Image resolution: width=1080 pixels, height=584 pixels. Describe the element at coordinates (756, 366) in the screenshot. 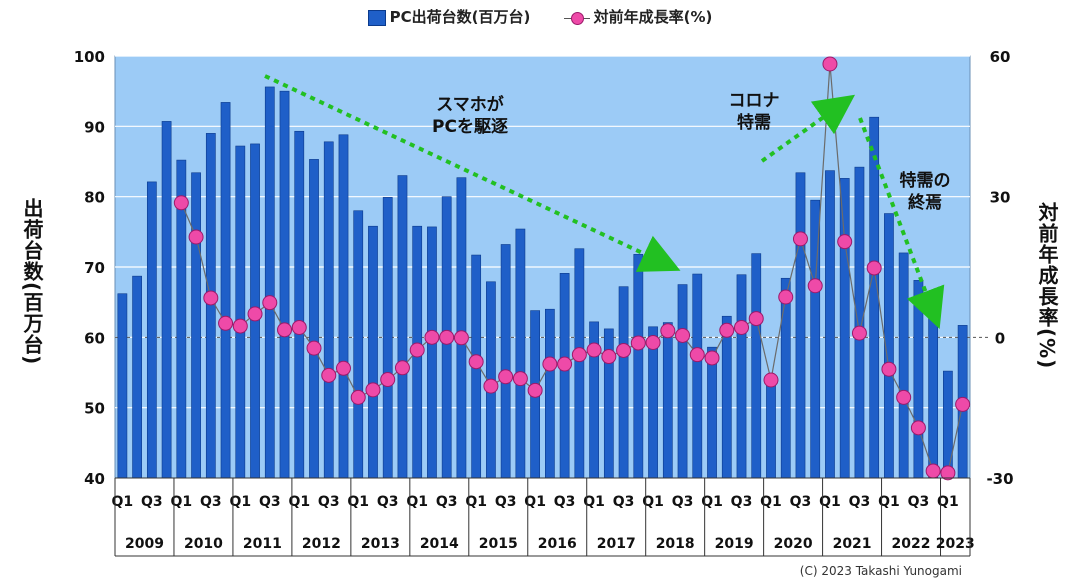

I see `bar-2019Q4` at that location.